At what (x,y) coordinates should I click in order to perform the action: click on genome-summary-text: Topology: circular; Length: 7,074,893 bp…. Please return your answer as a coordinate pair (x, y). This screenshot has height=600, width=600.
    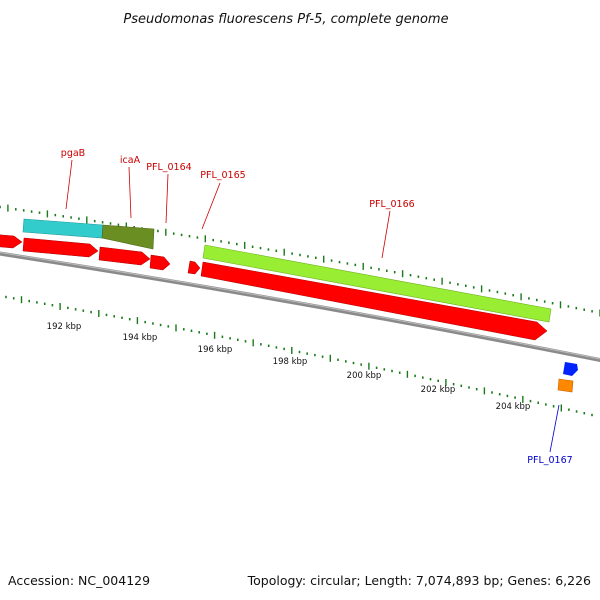
    Looking at the image, I should click on (419, 580).